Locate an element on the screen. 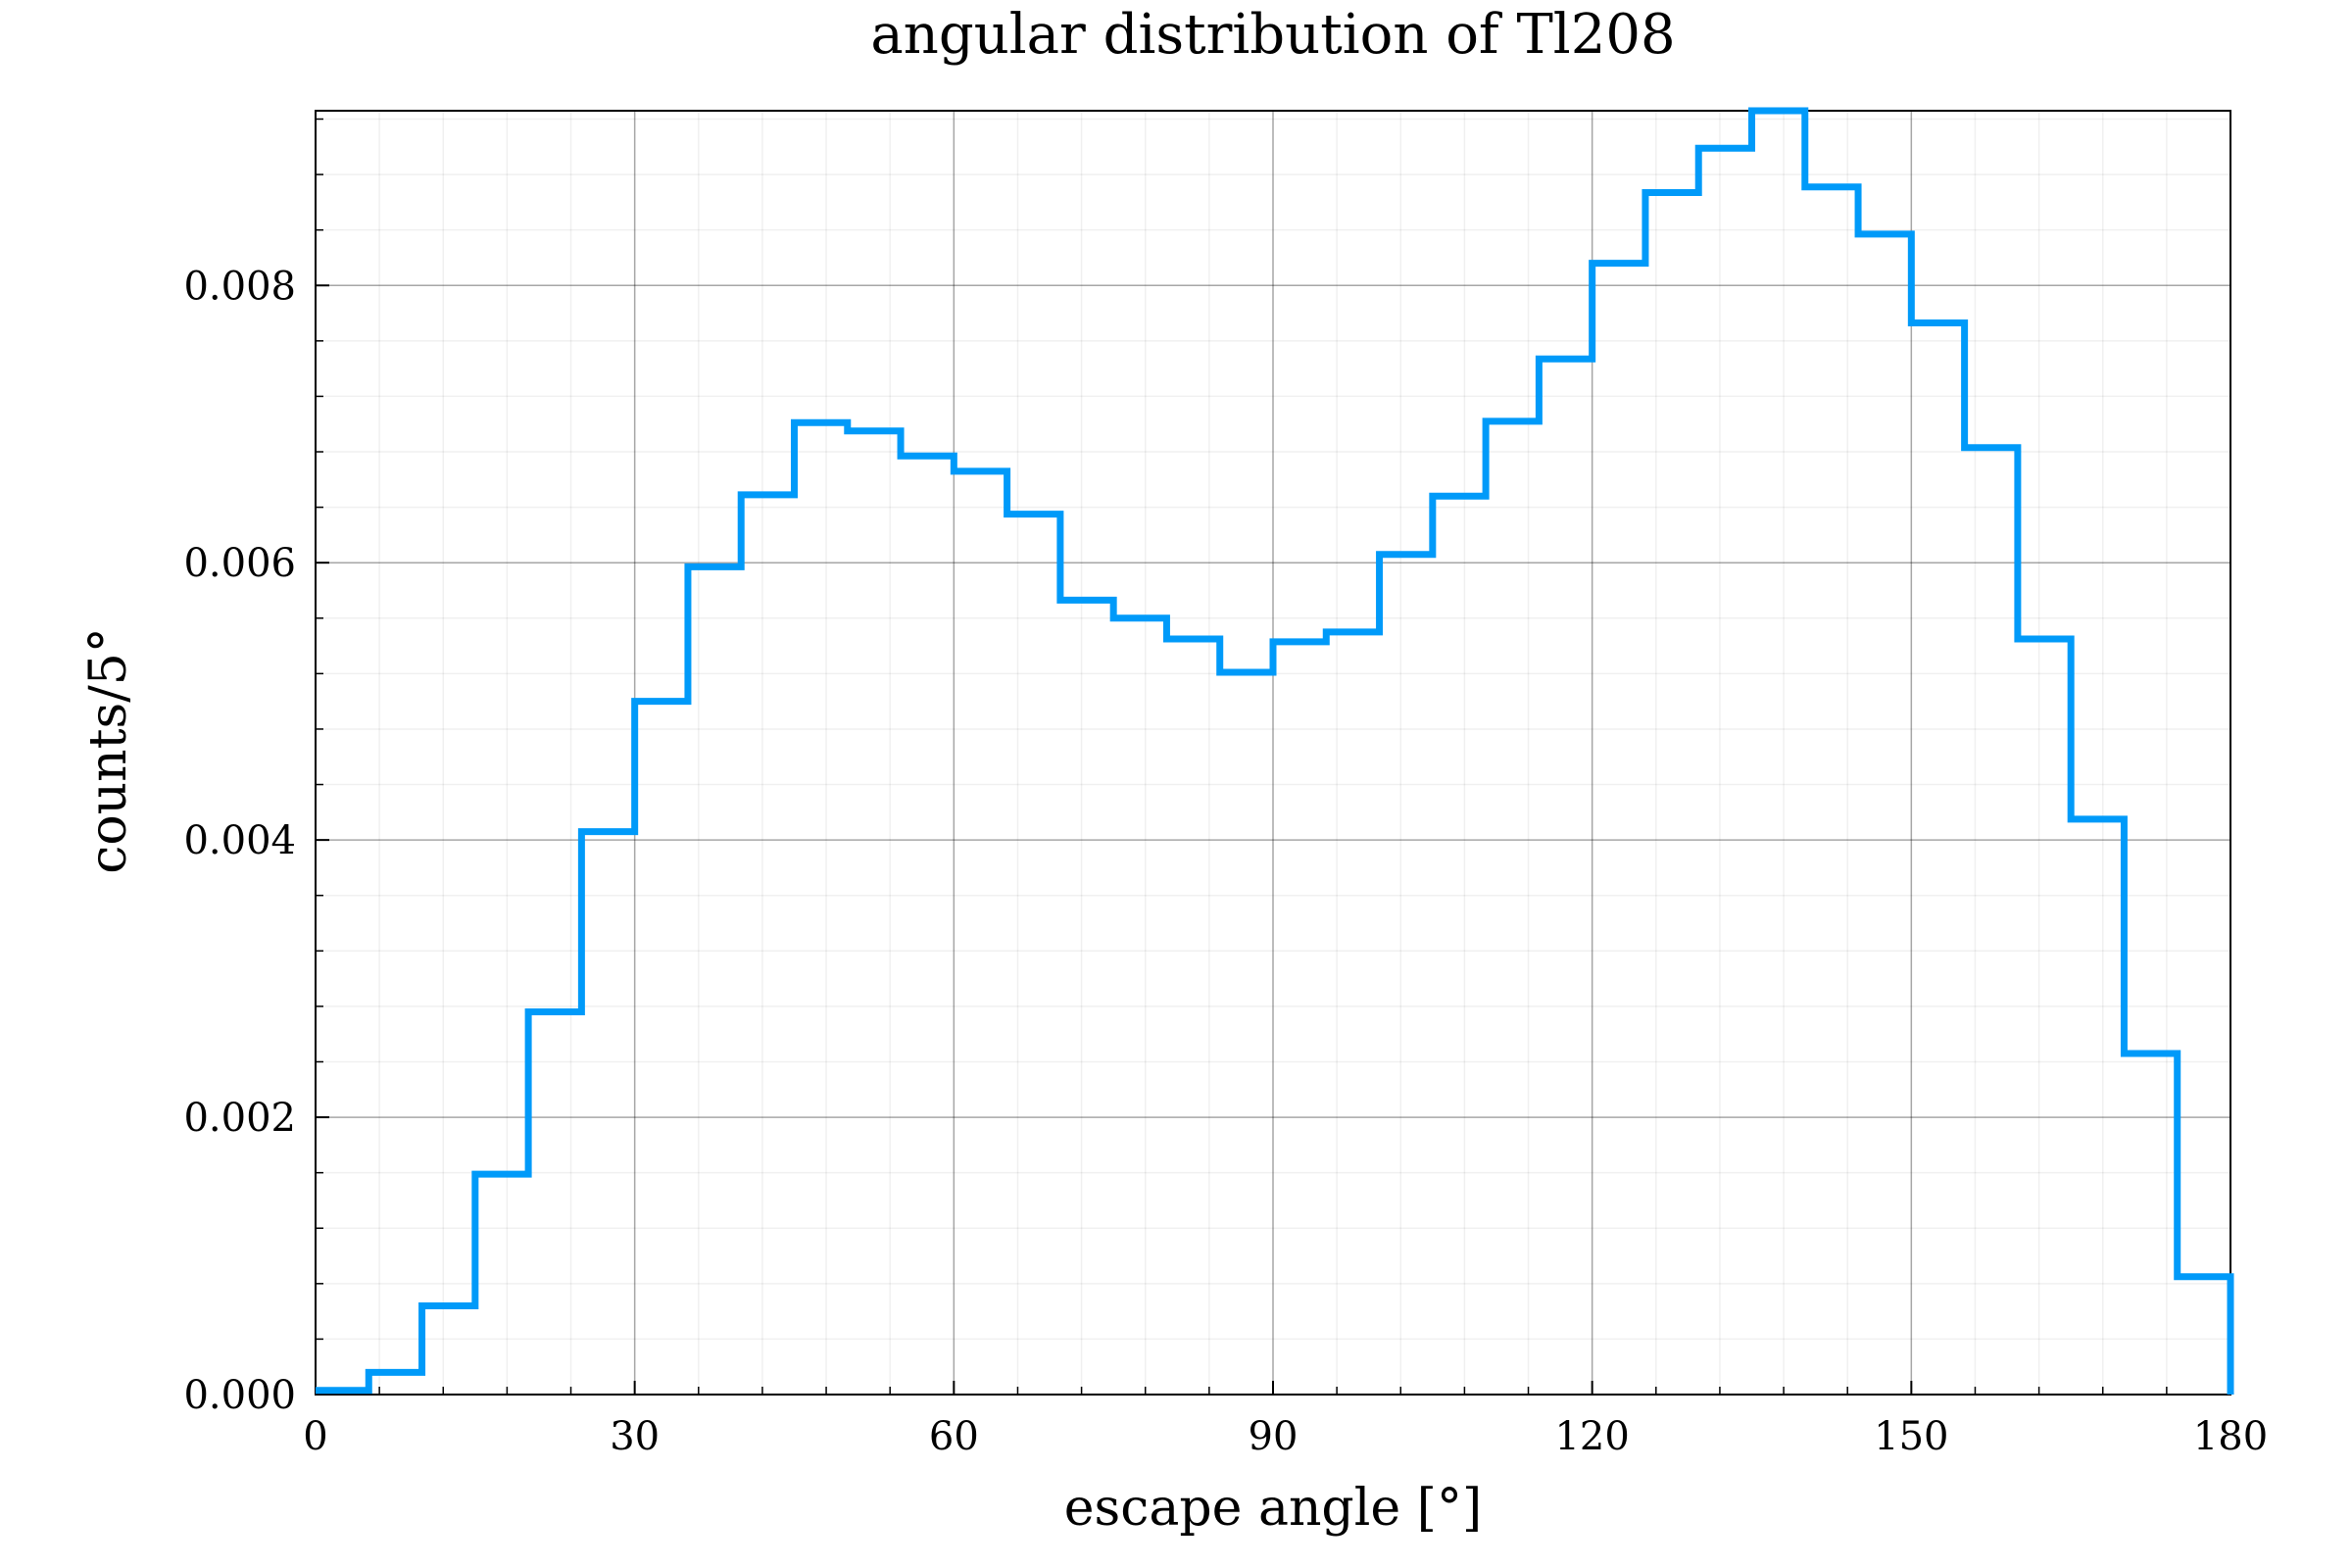  y-tick-label: 0.004 is located at coordinates (239, 840).